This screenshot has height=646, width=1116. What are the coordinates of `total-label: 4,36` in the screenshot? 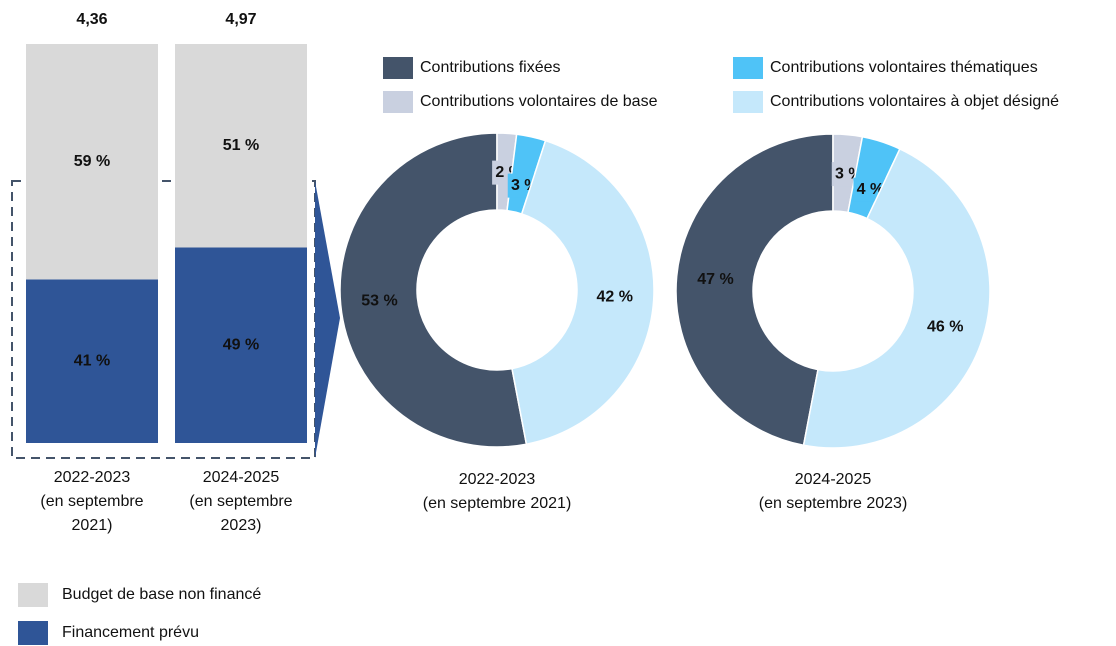 It's located at (91, 19).